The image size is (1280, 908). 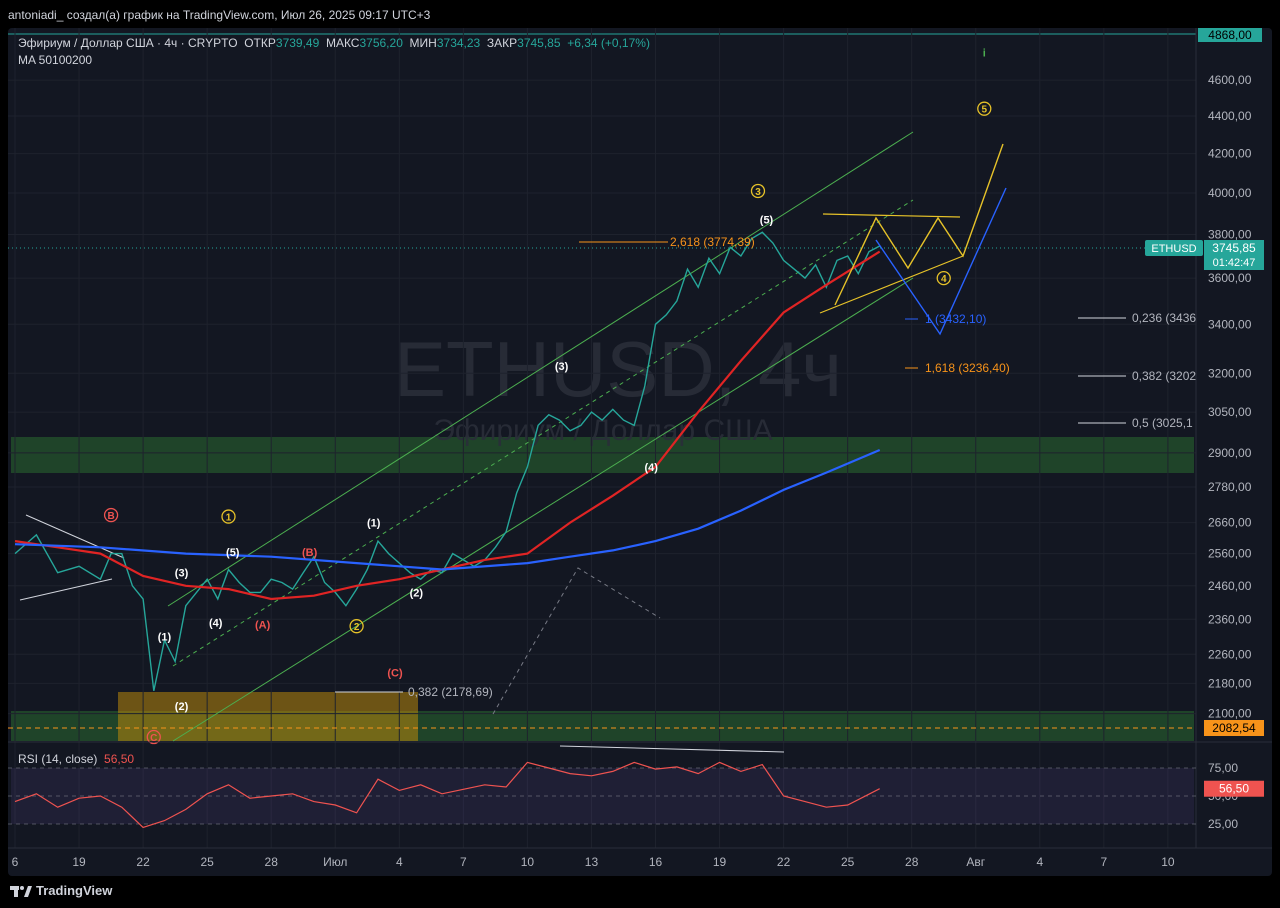 What do you see at coordinates (1234, 438) in the screenshot?
I see `price-axis` at bounding box center [1234, 438].